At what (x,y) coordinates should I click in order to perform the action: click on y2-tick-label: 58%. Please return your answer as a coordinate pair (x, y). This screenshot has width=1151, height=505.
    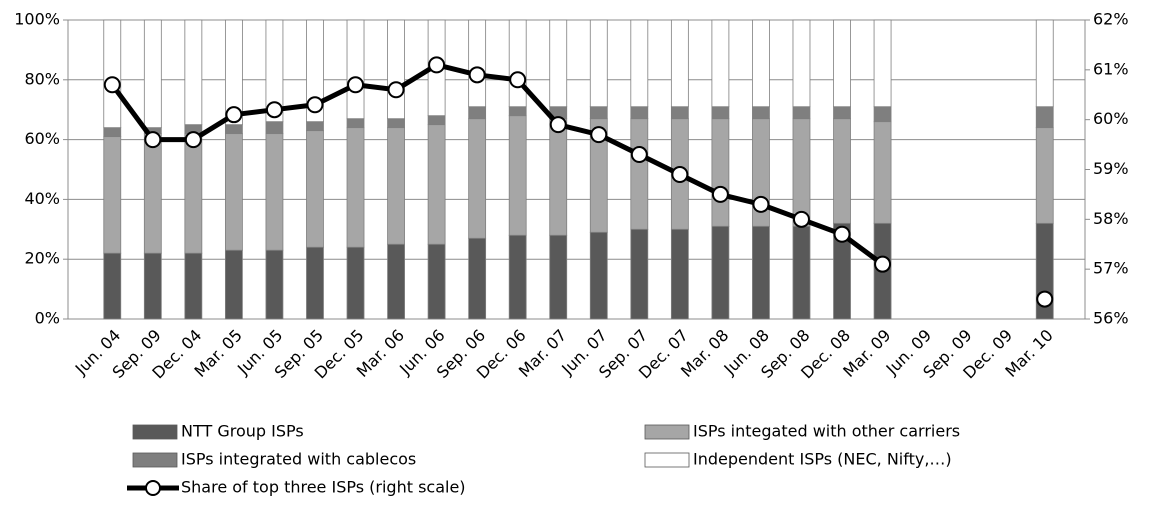
    Looking at the image, I should click on (1111, 218).